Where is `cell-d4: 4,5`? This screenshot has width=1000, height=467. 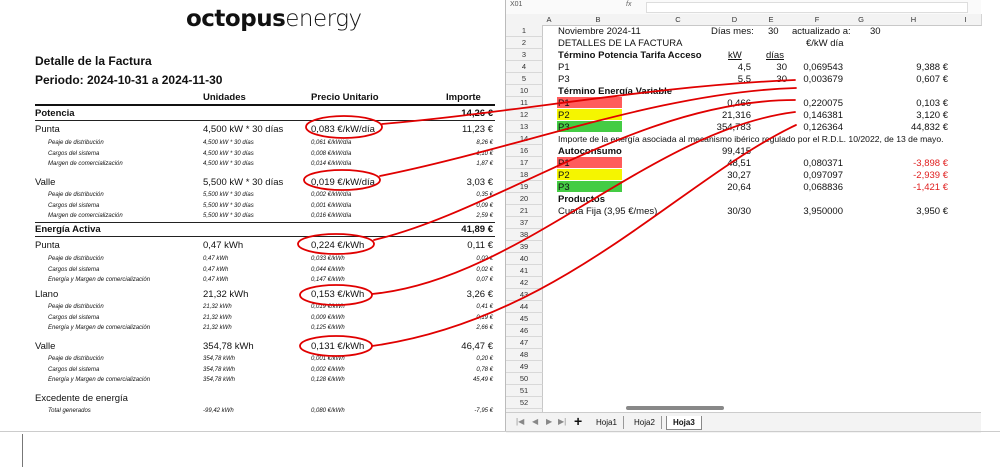 cell-d4: 4,5 is located at coordinates (744, 67).